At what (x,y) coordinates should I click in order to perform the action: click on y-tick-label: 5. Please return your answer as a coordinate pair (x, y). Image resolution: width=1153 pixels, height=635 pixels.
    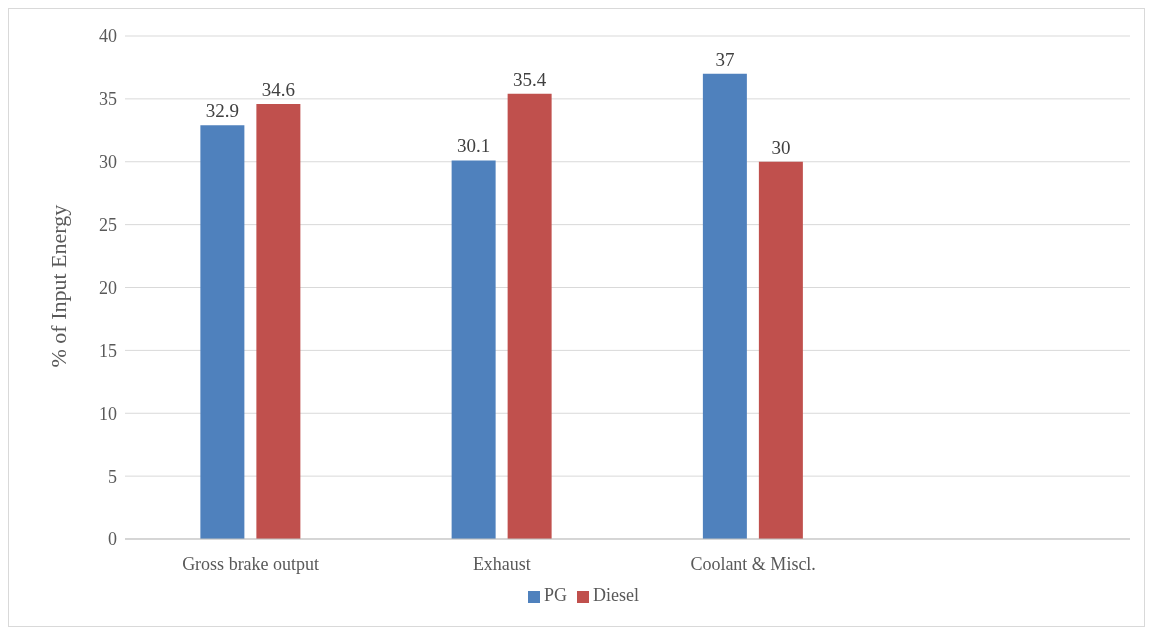
    Looking at the image, I should click on (112, 476).